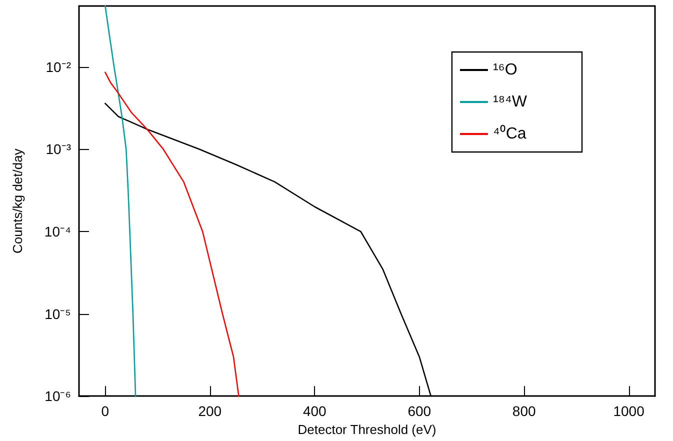 The image size is (673, 441). I want to click on x-tick-label: 400, so click(314, 411).